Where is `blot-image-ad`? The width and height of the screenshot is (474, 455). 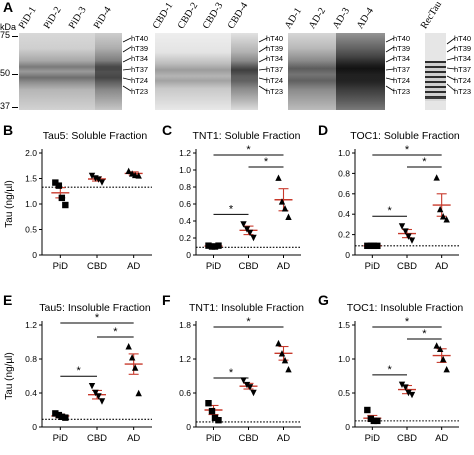 blot-image-ad is located at coordinates (336, 71).